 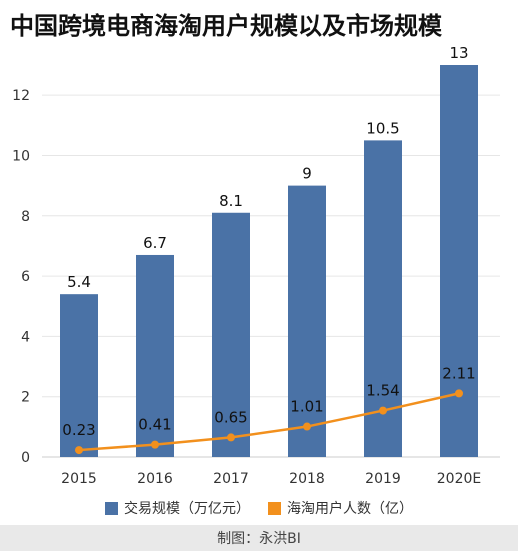 What do you see at coordinates (155, 355) in the screenshot?
I see `bar-2016` at bounding box center [155, 355].